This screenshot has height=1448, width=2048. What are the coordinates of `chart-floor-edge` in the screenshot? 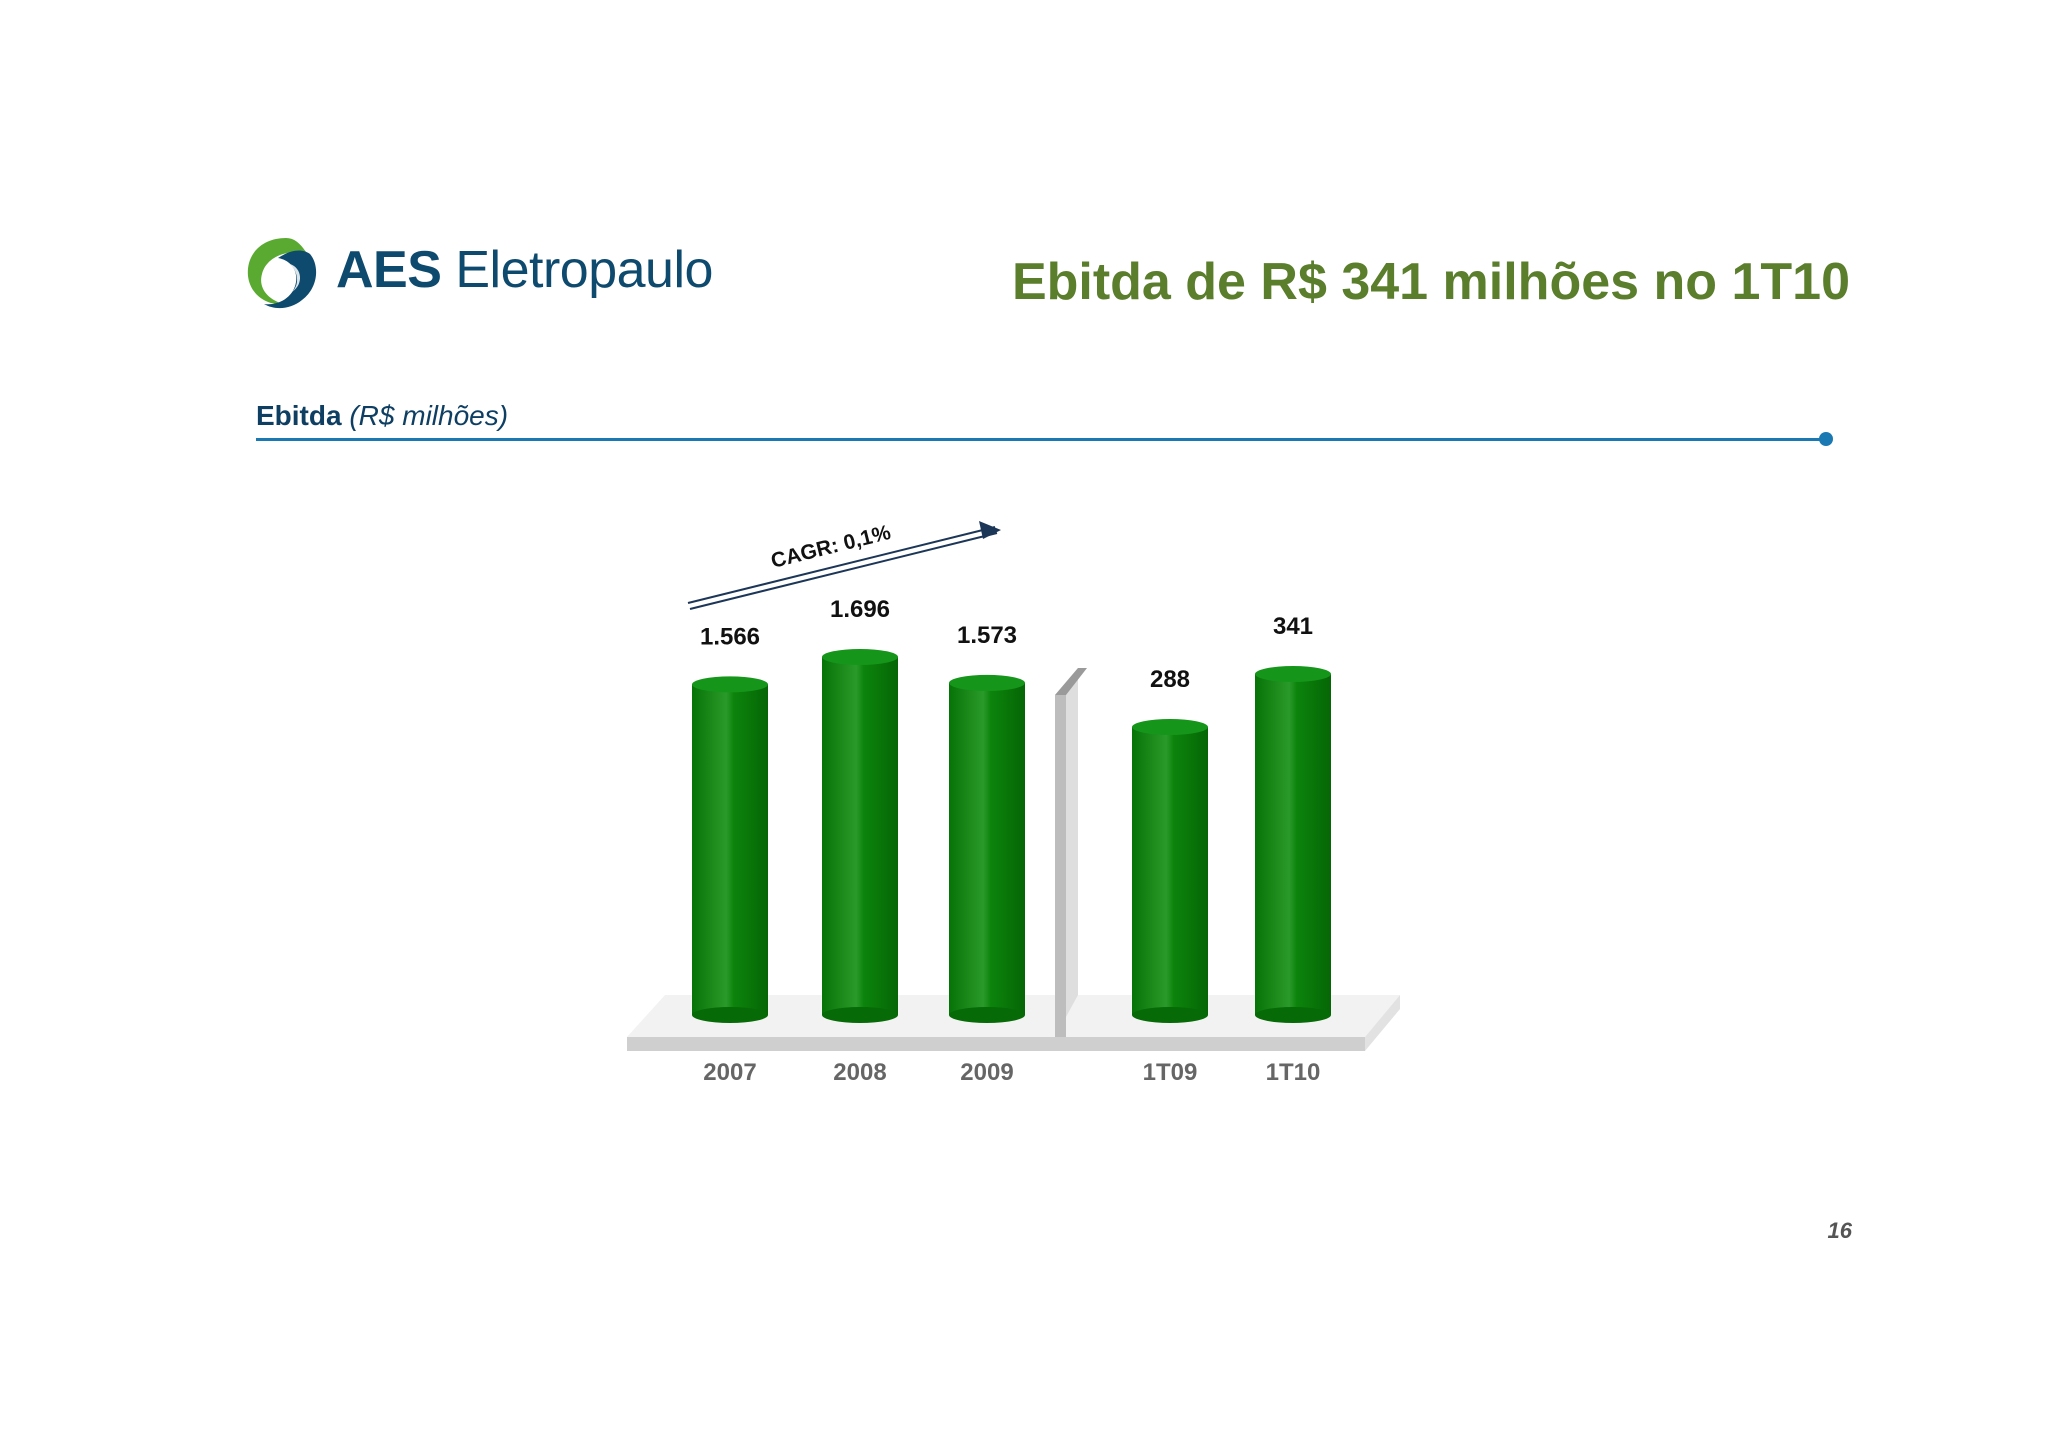 It's located at (996, 1044).